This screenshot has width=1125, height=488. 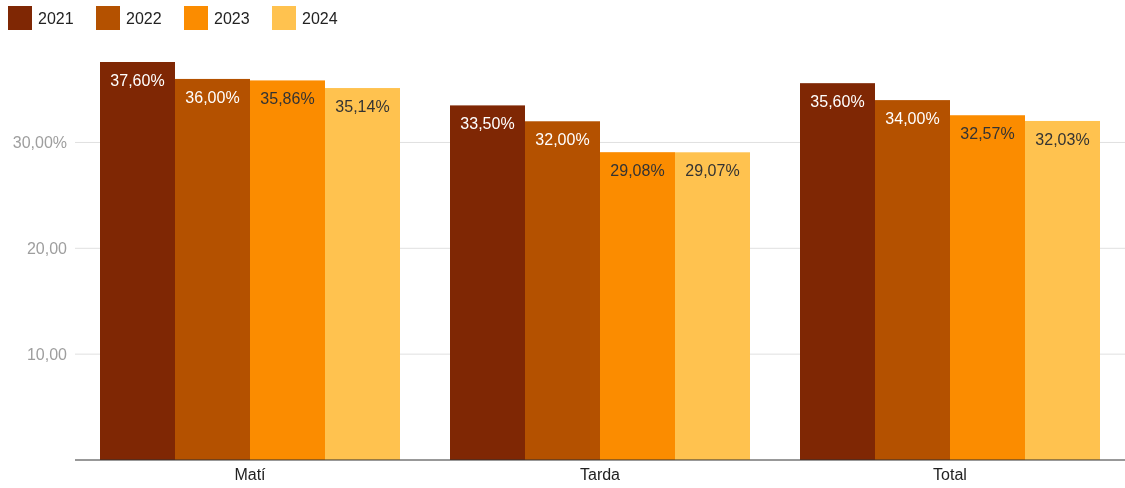 What do you see at coordinates (232, 18) in the screenshot?
I see `legend-label: 2023` at bounding box center [232, 18].